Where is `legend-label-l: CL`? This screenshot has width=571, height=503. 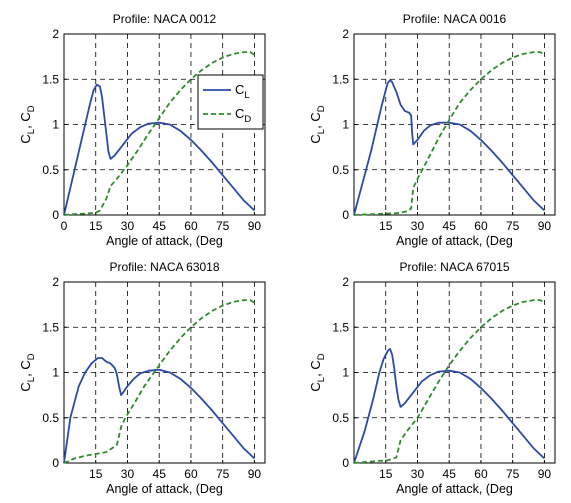
legend-label-l: CL is located at coordinates (242, 91).